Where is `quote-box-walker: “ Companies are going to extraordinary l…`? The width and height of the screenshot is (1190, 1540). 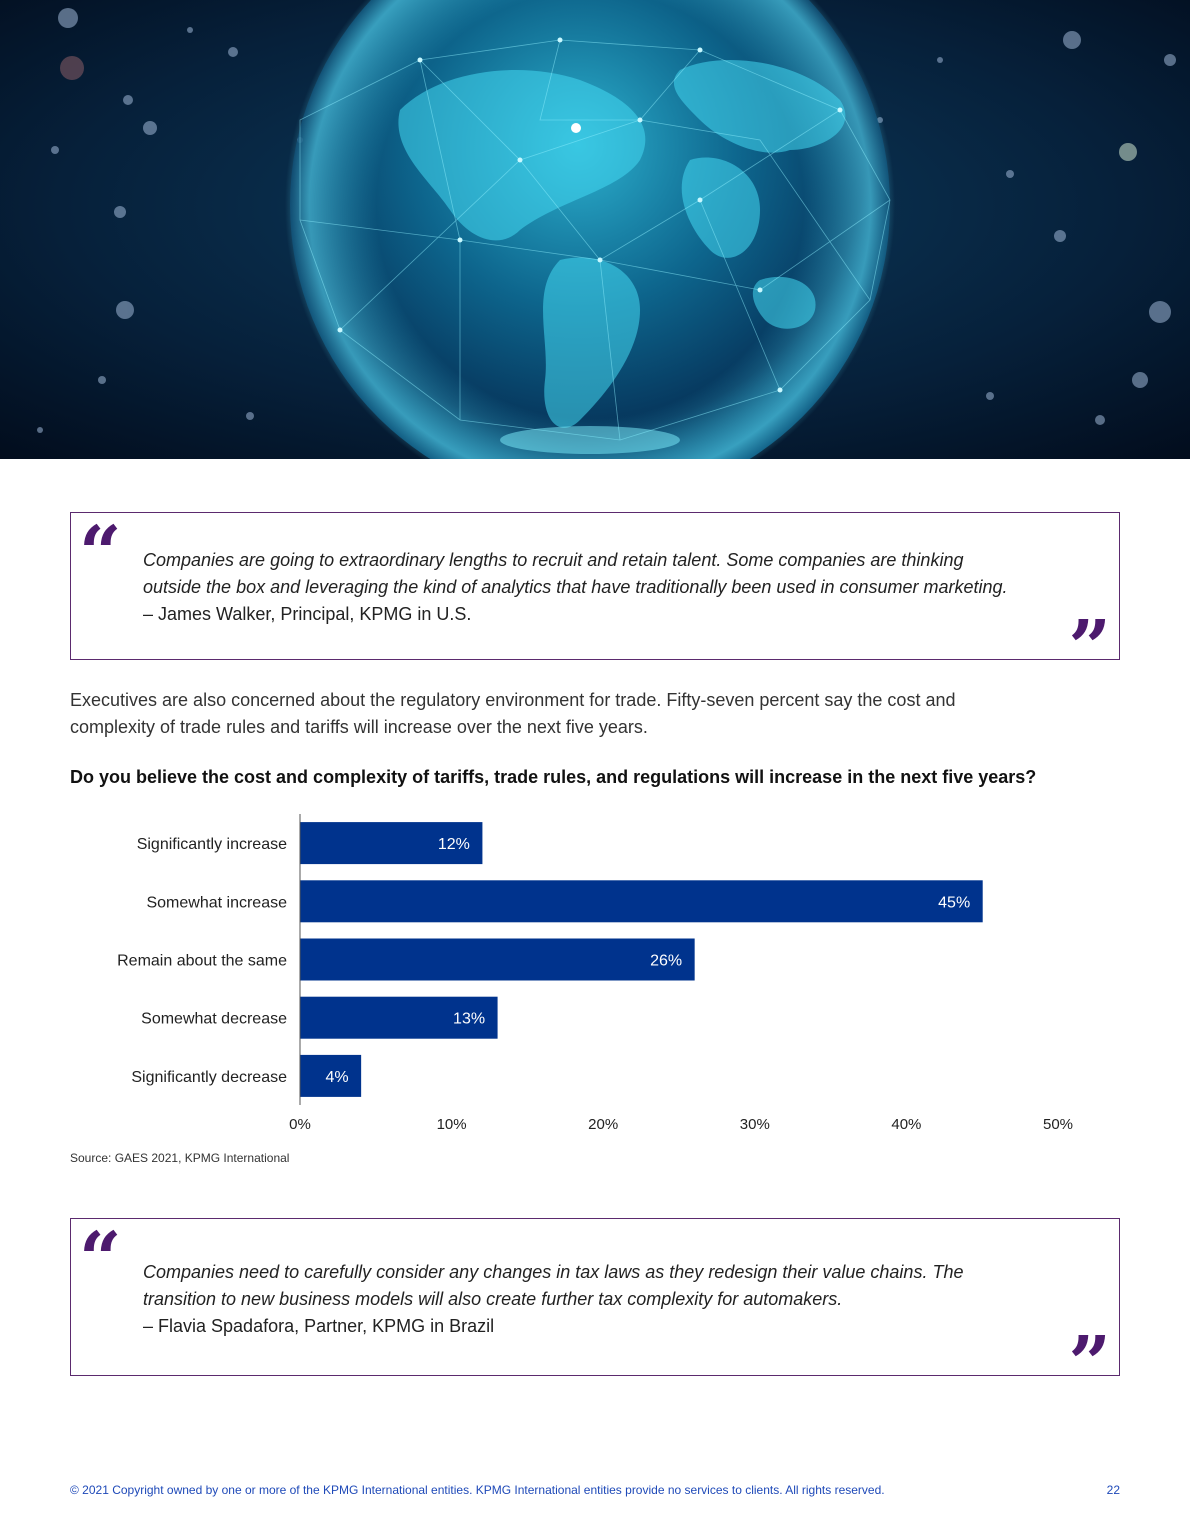 quote-box-walker: “ Companies are going to extraordinary l… is located at coordinates (595, 598).